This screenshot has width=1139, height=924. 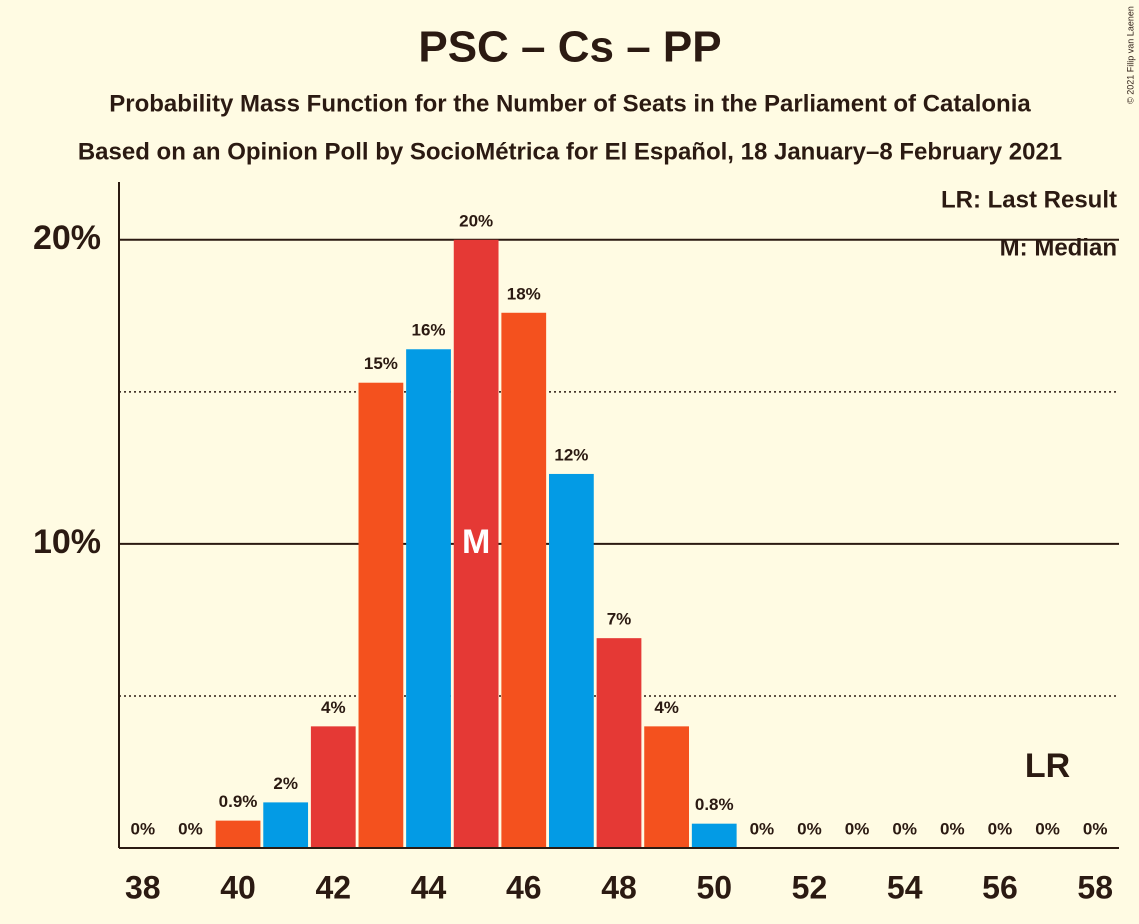 What do you see at coordinates (810, 887) in the screenshot?
I see `x-tick-label: 52` at bounding box center [810, 887].